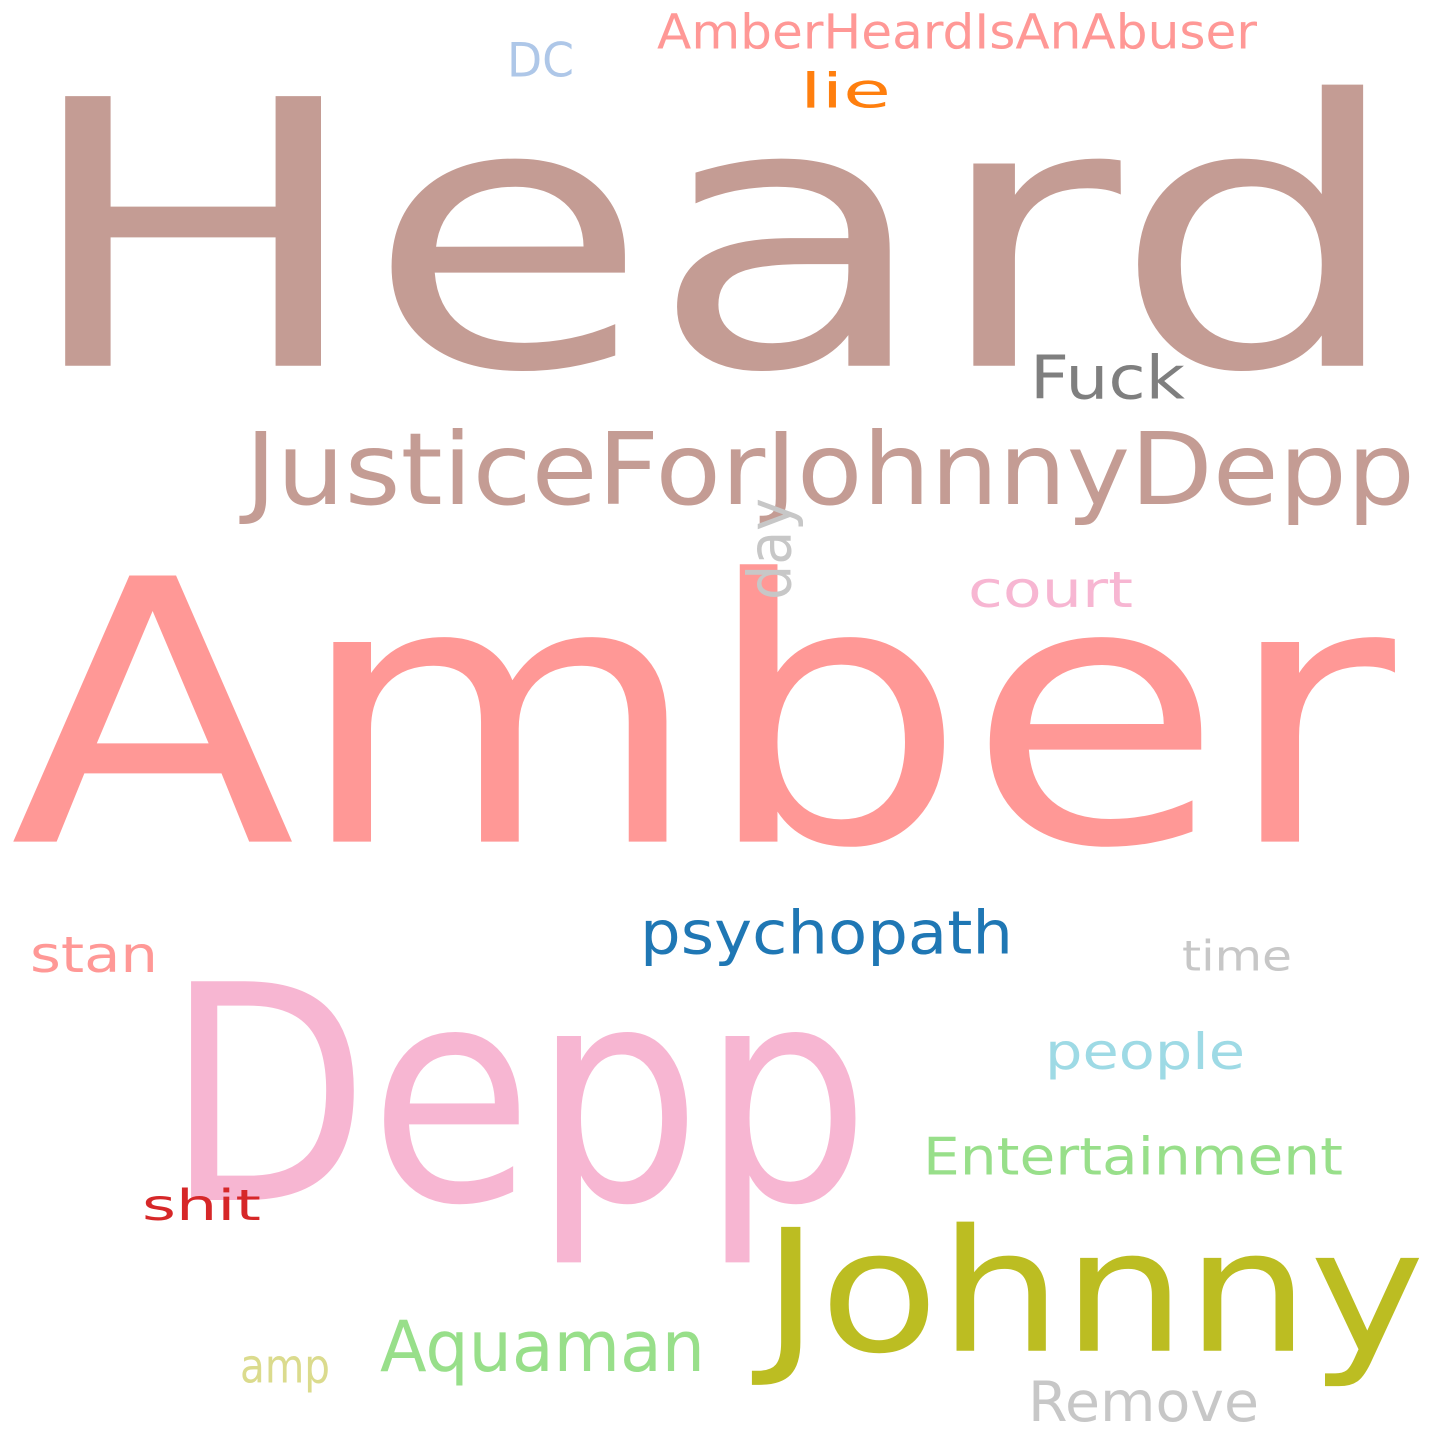 The height and width of the screenshot is (1440, 1440). What do you see at coordinates (285, 1366) in the screenshot?
I see `word-amp: amp` at bounding box center [285, 1366].